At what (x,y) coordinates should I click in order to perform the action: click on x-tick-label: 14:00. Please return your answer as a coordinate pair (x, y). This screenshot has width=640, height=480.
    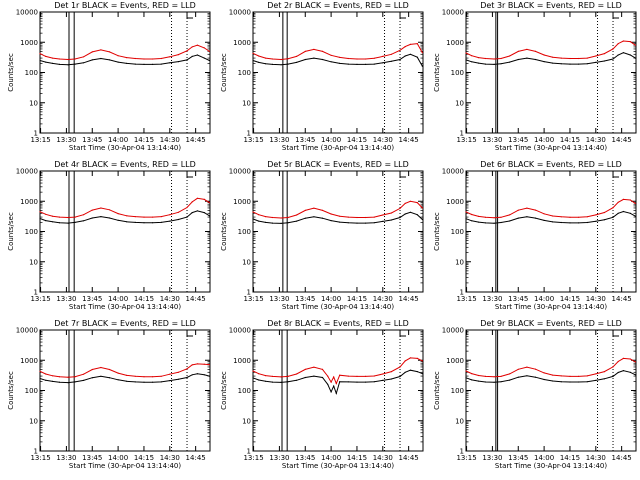
    Looking at the image, I should click on (544, 299).